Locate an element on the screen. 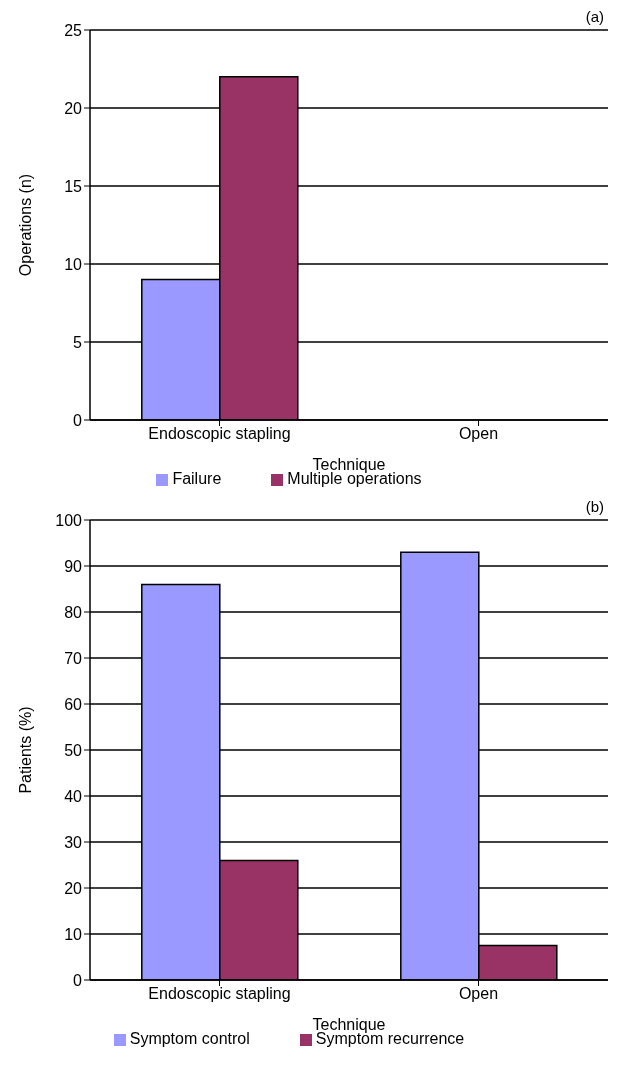 Image resolution: width=618 pixels, height=1075 pixels. y-tick-label: 60 is located at coordinates (73, 704).